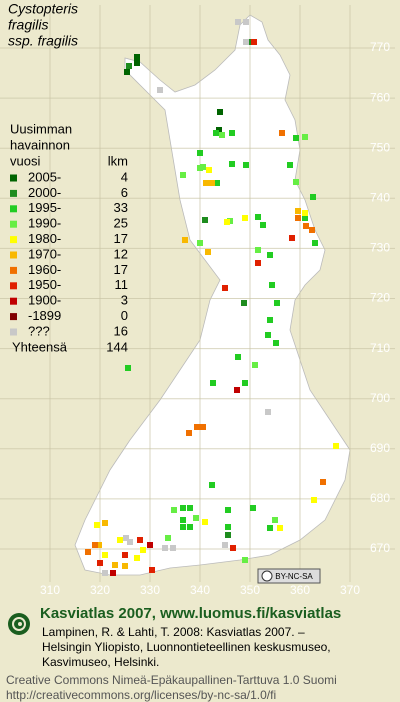 This screenshot has height=702, width=400. Describe the element at coordinates (300, 590) in the screenshot. I see `x-axis-label: 360` at that location.